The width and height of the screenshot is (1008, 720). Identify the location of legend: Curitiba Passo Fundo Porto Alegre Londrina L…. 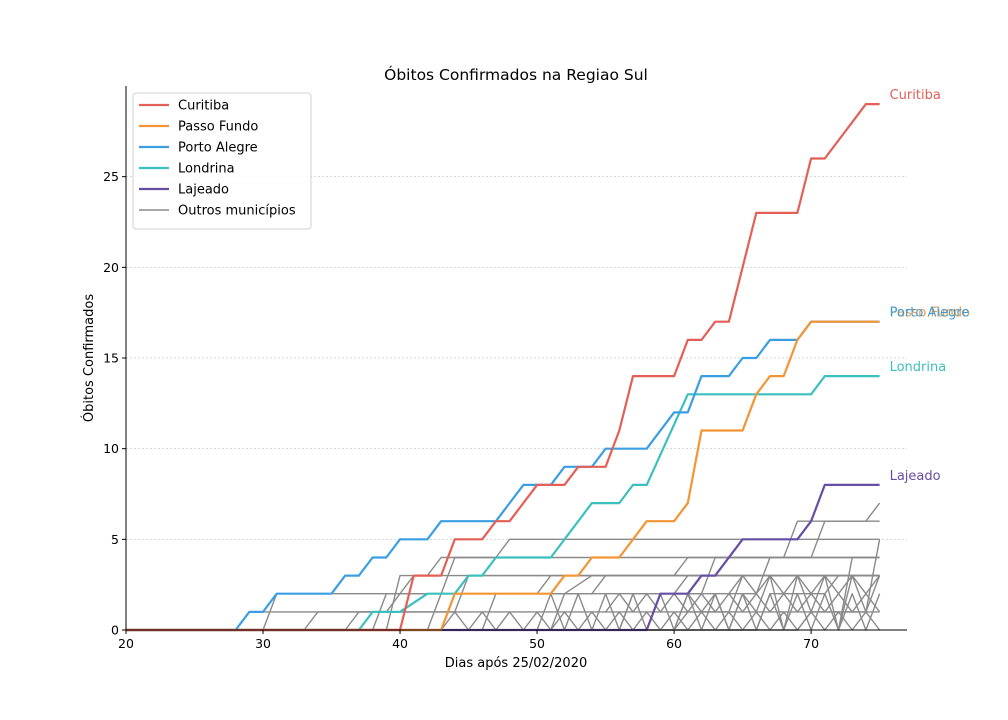
(222, 161).